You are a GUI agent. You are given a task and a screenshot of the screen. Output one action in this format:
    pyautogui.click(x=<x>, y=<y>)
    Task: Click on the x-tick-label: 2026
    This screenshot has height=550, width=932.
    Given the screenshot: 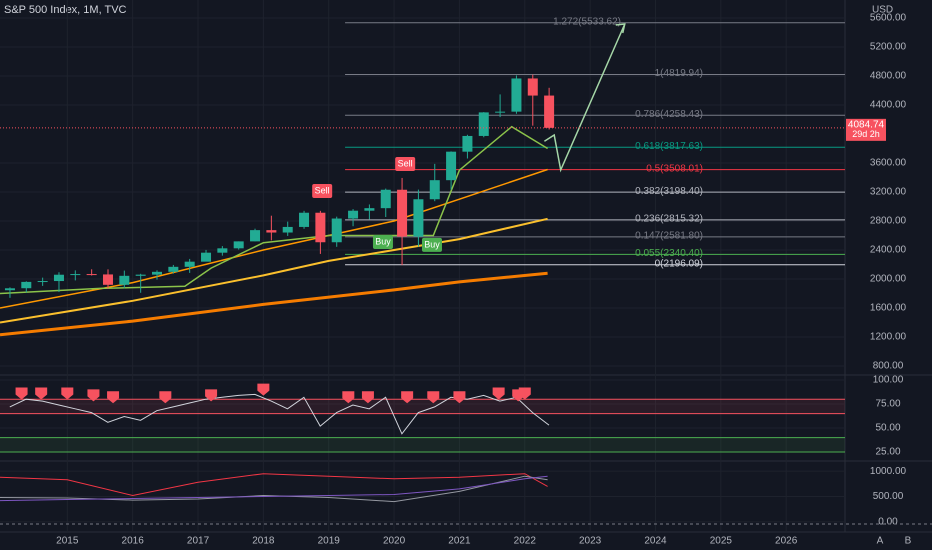 What is the action you would take?
    pyautogui.click(x=786, y=541)
    